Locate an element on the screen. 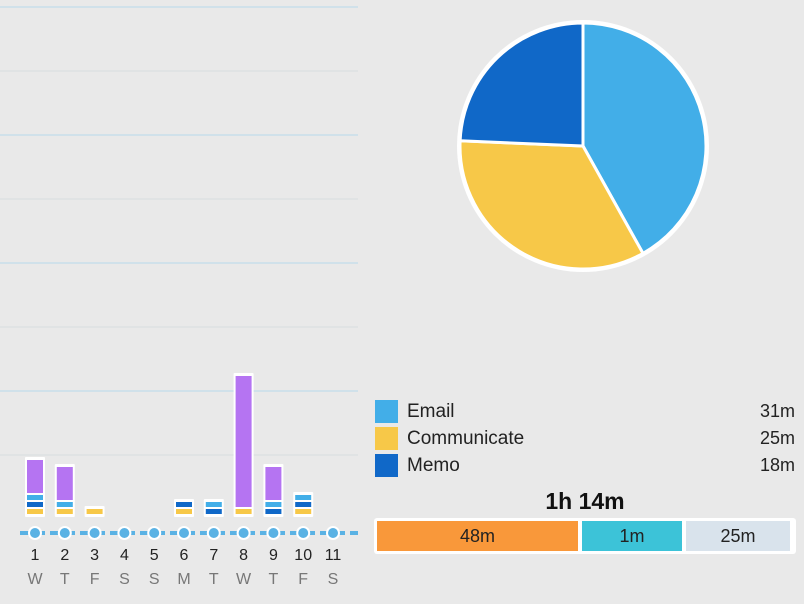 The image size is (804, 604). category-pie-chart is located at coordinates (583, 146).